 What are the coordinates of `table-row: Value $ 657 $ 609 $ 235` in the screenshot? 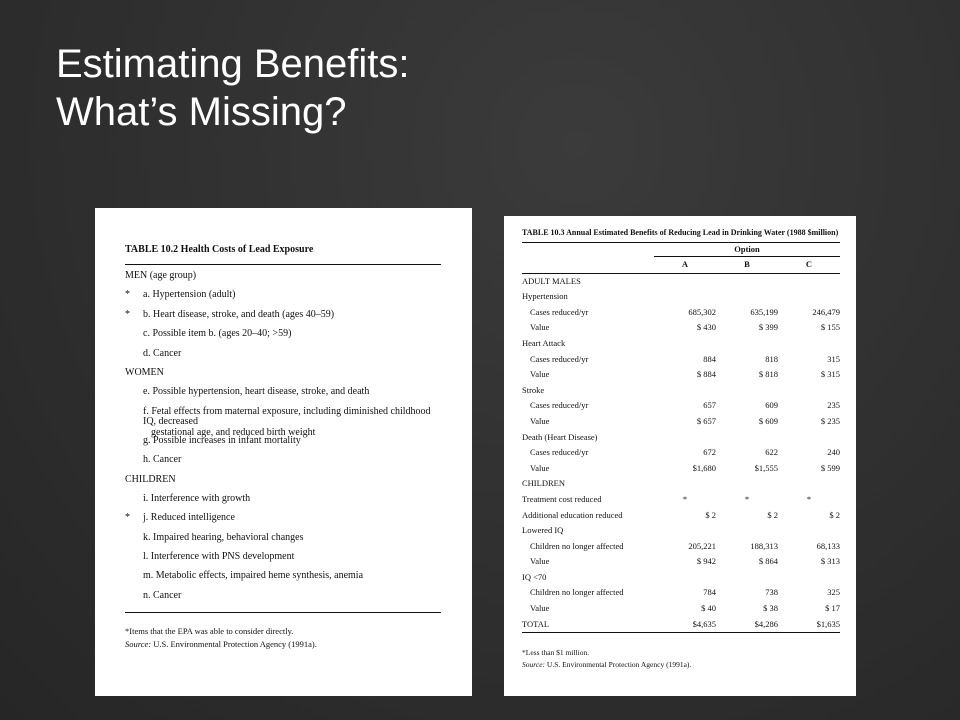 It's located at (681, 422).